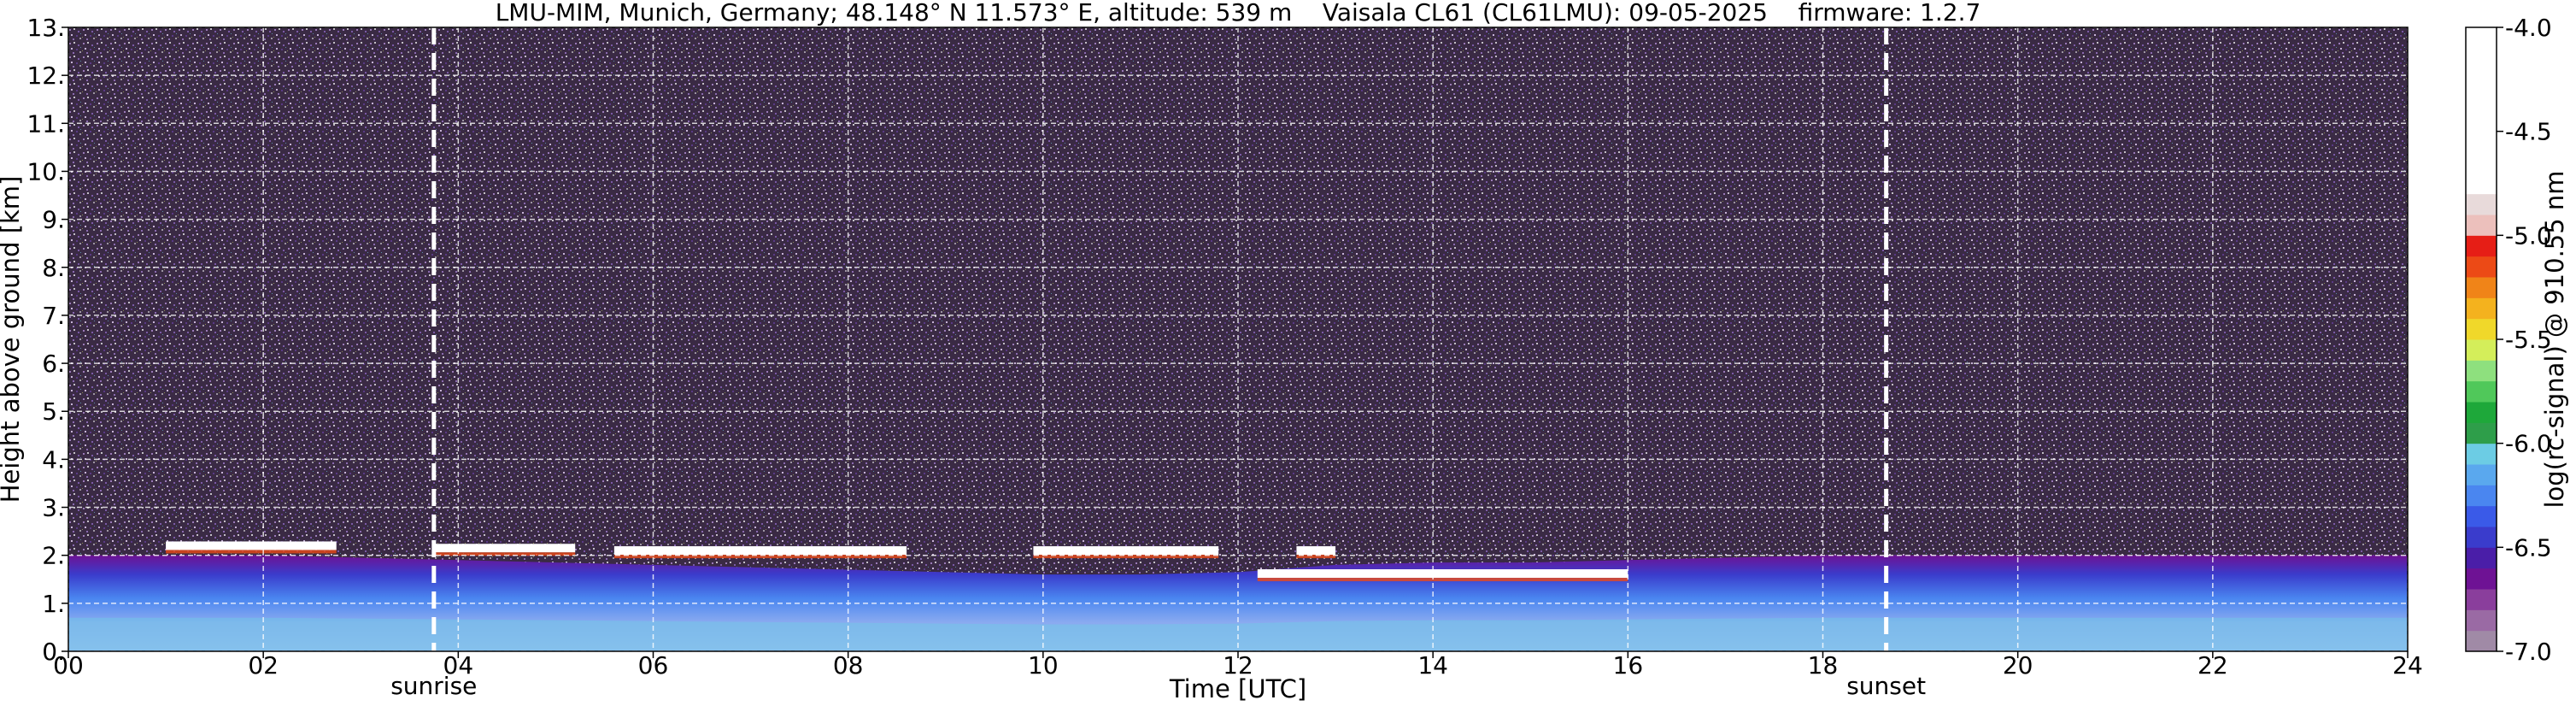  What do you see at coordinates (45, 171) in the screenshot?
I see `y-tick-label: 10.` at bounding box center [45, 171].